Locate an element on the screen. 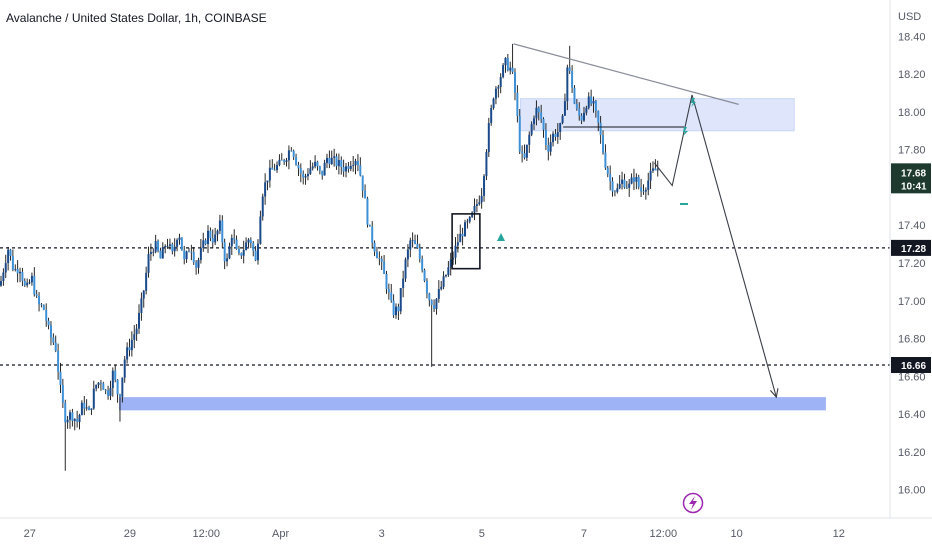  flag-marker-icon-top is located at coordinates (693, 102).